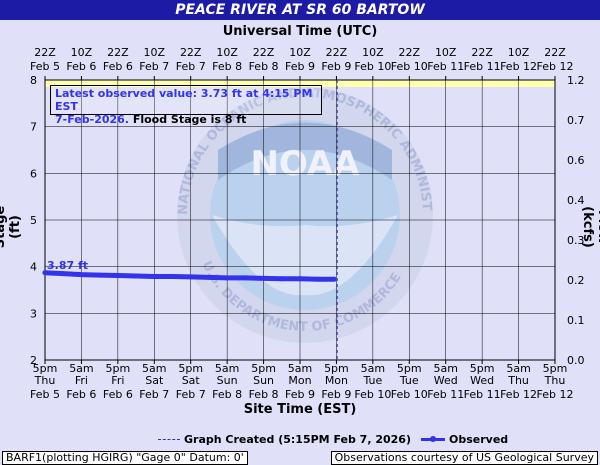  What do you see at coordinates (576, 240) in the screenshot?
I see `right-tick-label: 0.3` at bounding box center [576, 240].